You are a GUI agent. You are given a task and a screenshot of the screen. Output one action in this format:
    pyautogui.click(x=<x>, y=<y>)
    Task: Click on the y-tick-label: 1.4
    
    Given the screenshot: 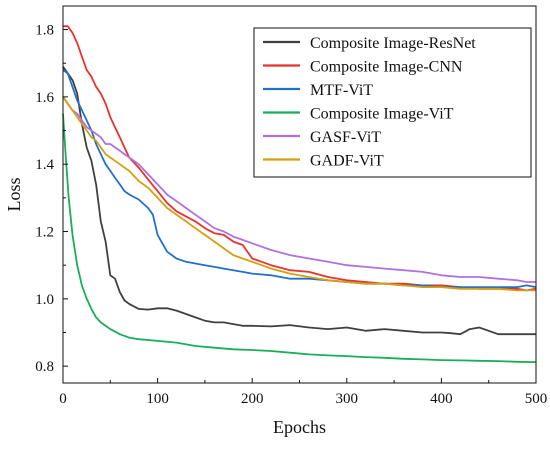 What is the action you would take?
    pyautogui.click(x=44, y=165)
    